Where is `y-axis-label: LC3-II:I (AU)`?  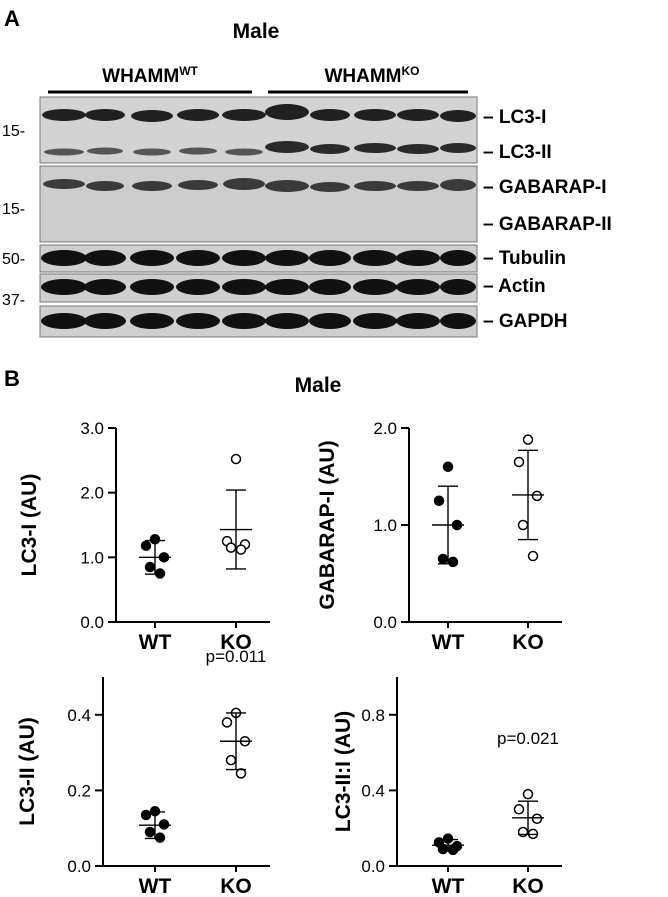
y-axis-label: LC3-II:I (AU) is located at coordinates (343, 771).